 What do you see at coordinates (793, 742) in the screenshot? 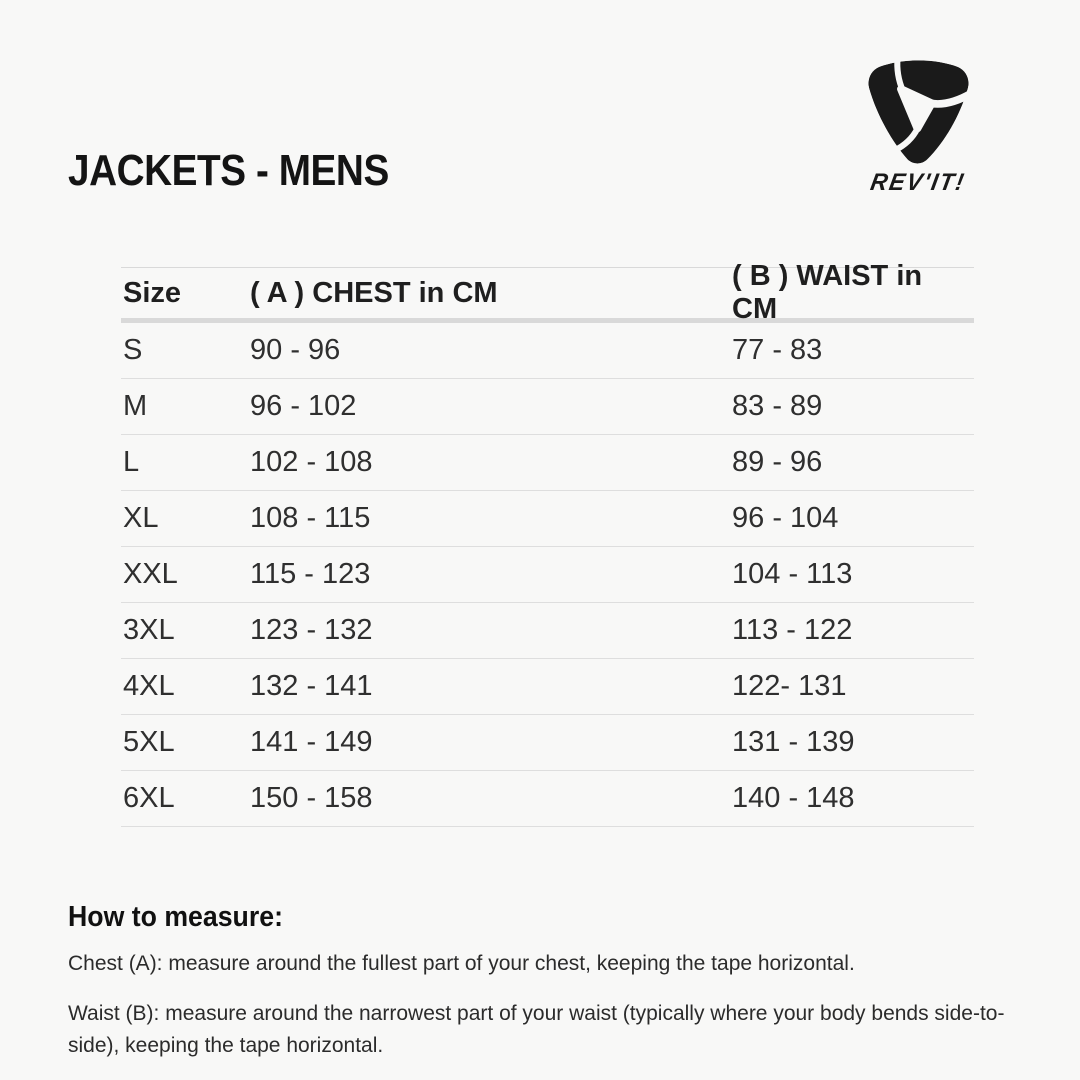
I see `waist-cell: 131 - 139` at bounding box center [793, 742].